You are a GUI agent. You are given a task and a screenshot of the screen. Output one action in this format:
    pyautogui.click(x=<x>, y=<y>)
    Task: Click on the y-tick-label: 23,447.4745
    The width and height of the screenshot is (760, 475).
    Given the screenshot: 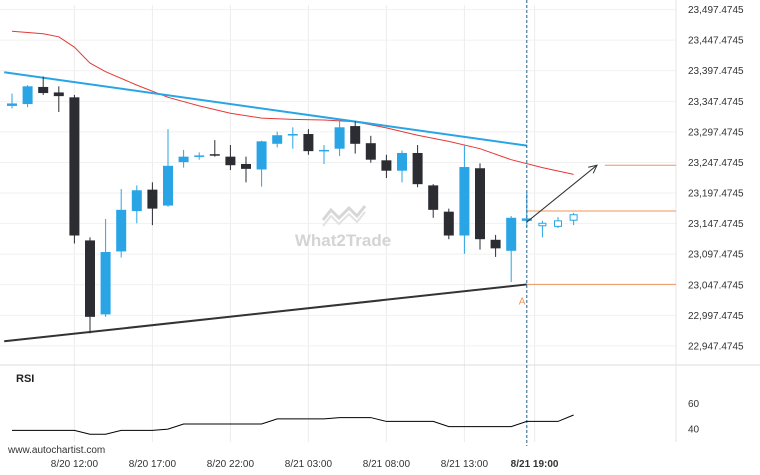 What is the action you would take?
    pyautogui.click(x=716, y=41)
    